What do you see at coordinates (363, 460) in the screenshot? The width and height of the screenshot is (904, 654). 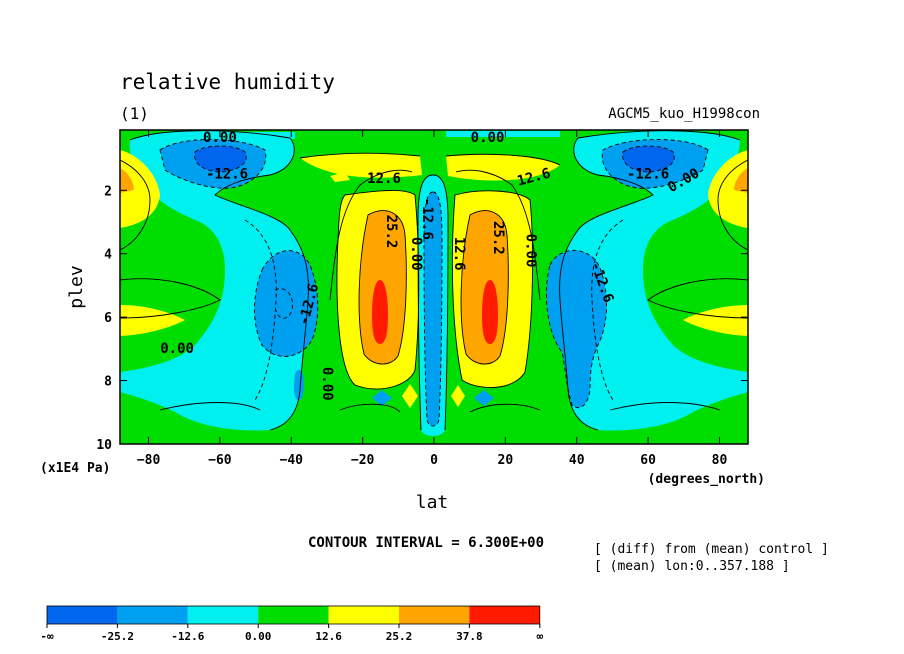 I see `x-tick-label: −20` at bounding box center [363, 460].